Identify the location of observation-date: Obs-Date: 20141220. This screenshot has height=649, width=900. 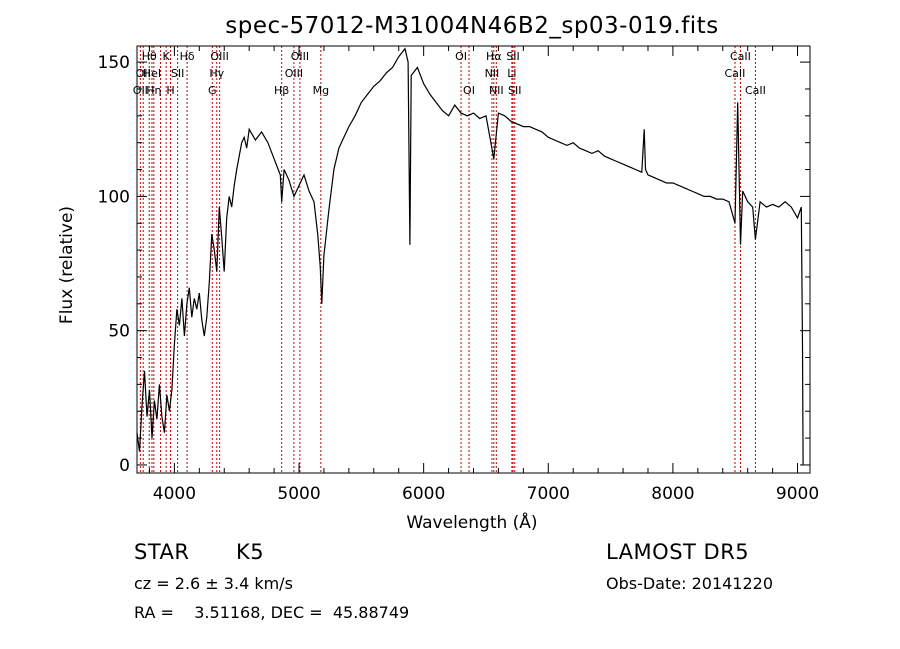
(690, 583).